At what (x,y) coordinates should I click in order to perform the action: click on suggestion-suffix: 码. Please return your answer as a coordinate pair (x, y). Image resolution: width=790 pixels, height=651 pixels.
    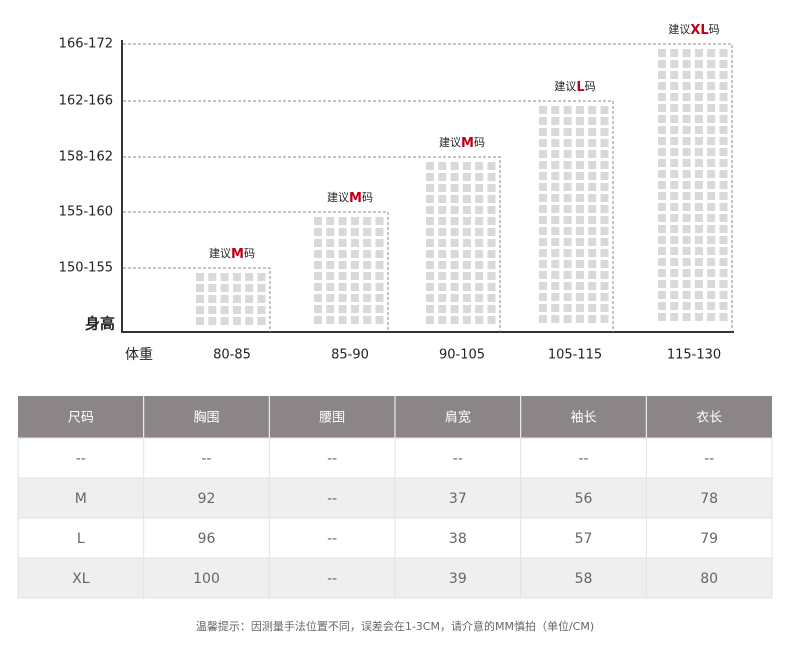
    Looking at the image, I should click on (249, 253).